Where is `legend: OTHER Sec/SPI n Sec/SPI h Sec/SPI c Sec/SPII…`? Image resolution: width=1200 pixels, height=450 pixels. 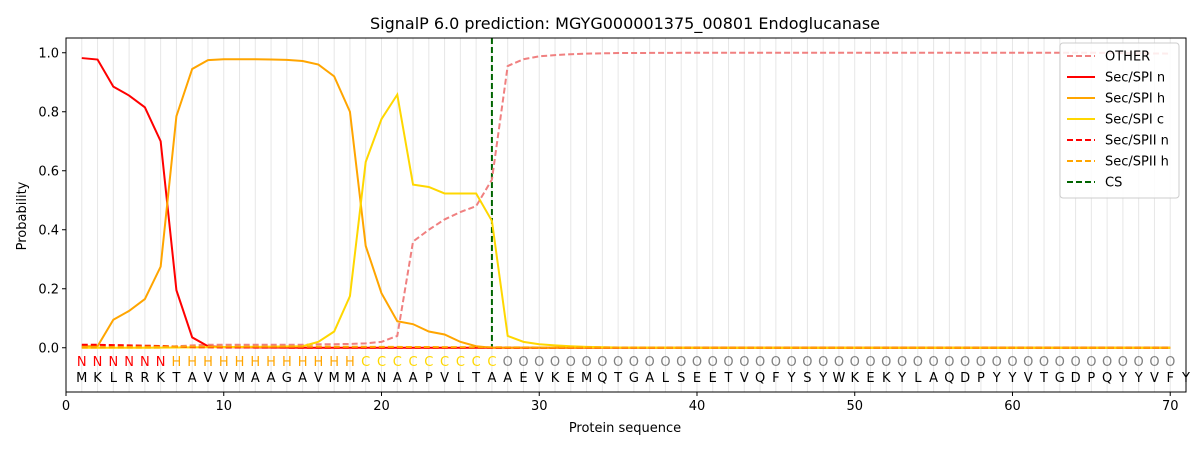
legend: OTHER Sec/SPI n Sec/SPI h Sec/SPI c Sec/SPII… is located at coordinates (1119, 120).